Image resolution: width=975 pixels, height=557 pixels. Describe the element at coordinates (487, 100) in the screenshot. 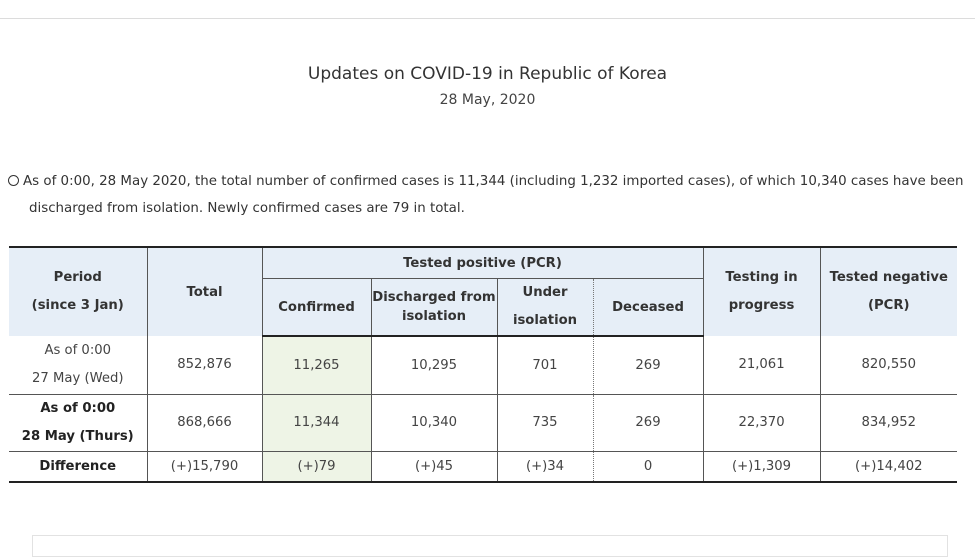

I see `page-date: 28 May, 2020` at that location.